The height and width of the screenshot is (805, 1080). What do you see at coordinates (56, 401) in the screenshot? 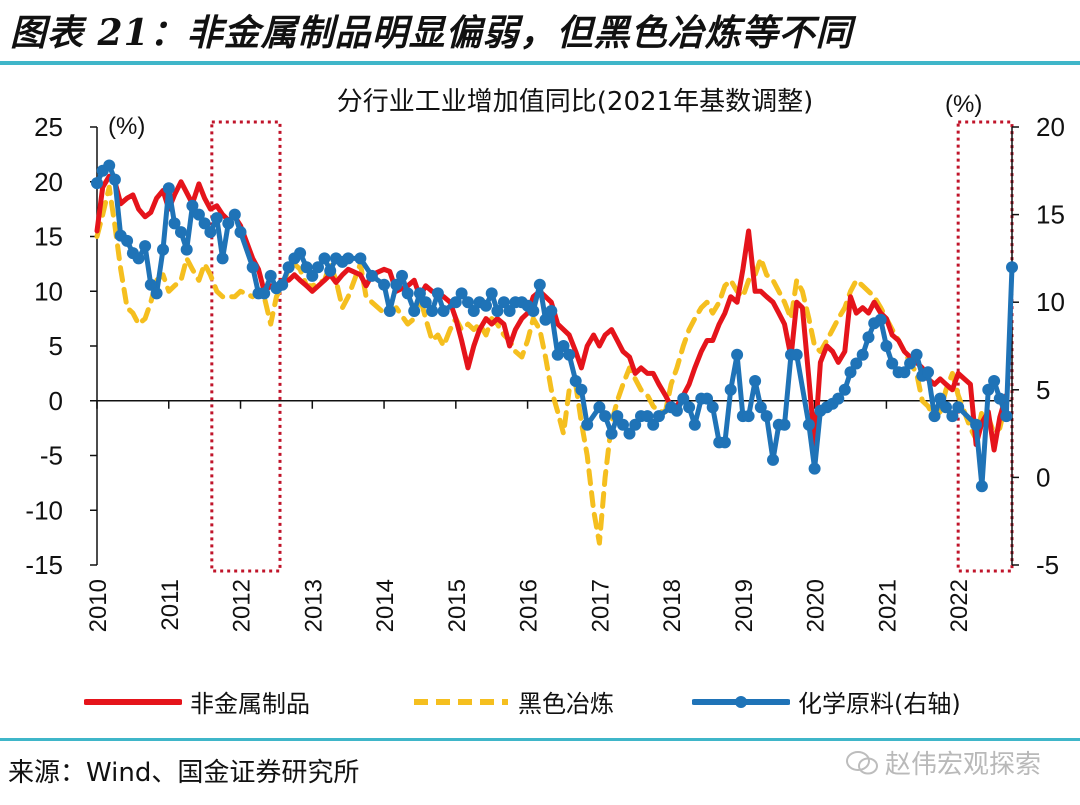
I see `left-tick-label: 0` at bounding box center [56, 401].